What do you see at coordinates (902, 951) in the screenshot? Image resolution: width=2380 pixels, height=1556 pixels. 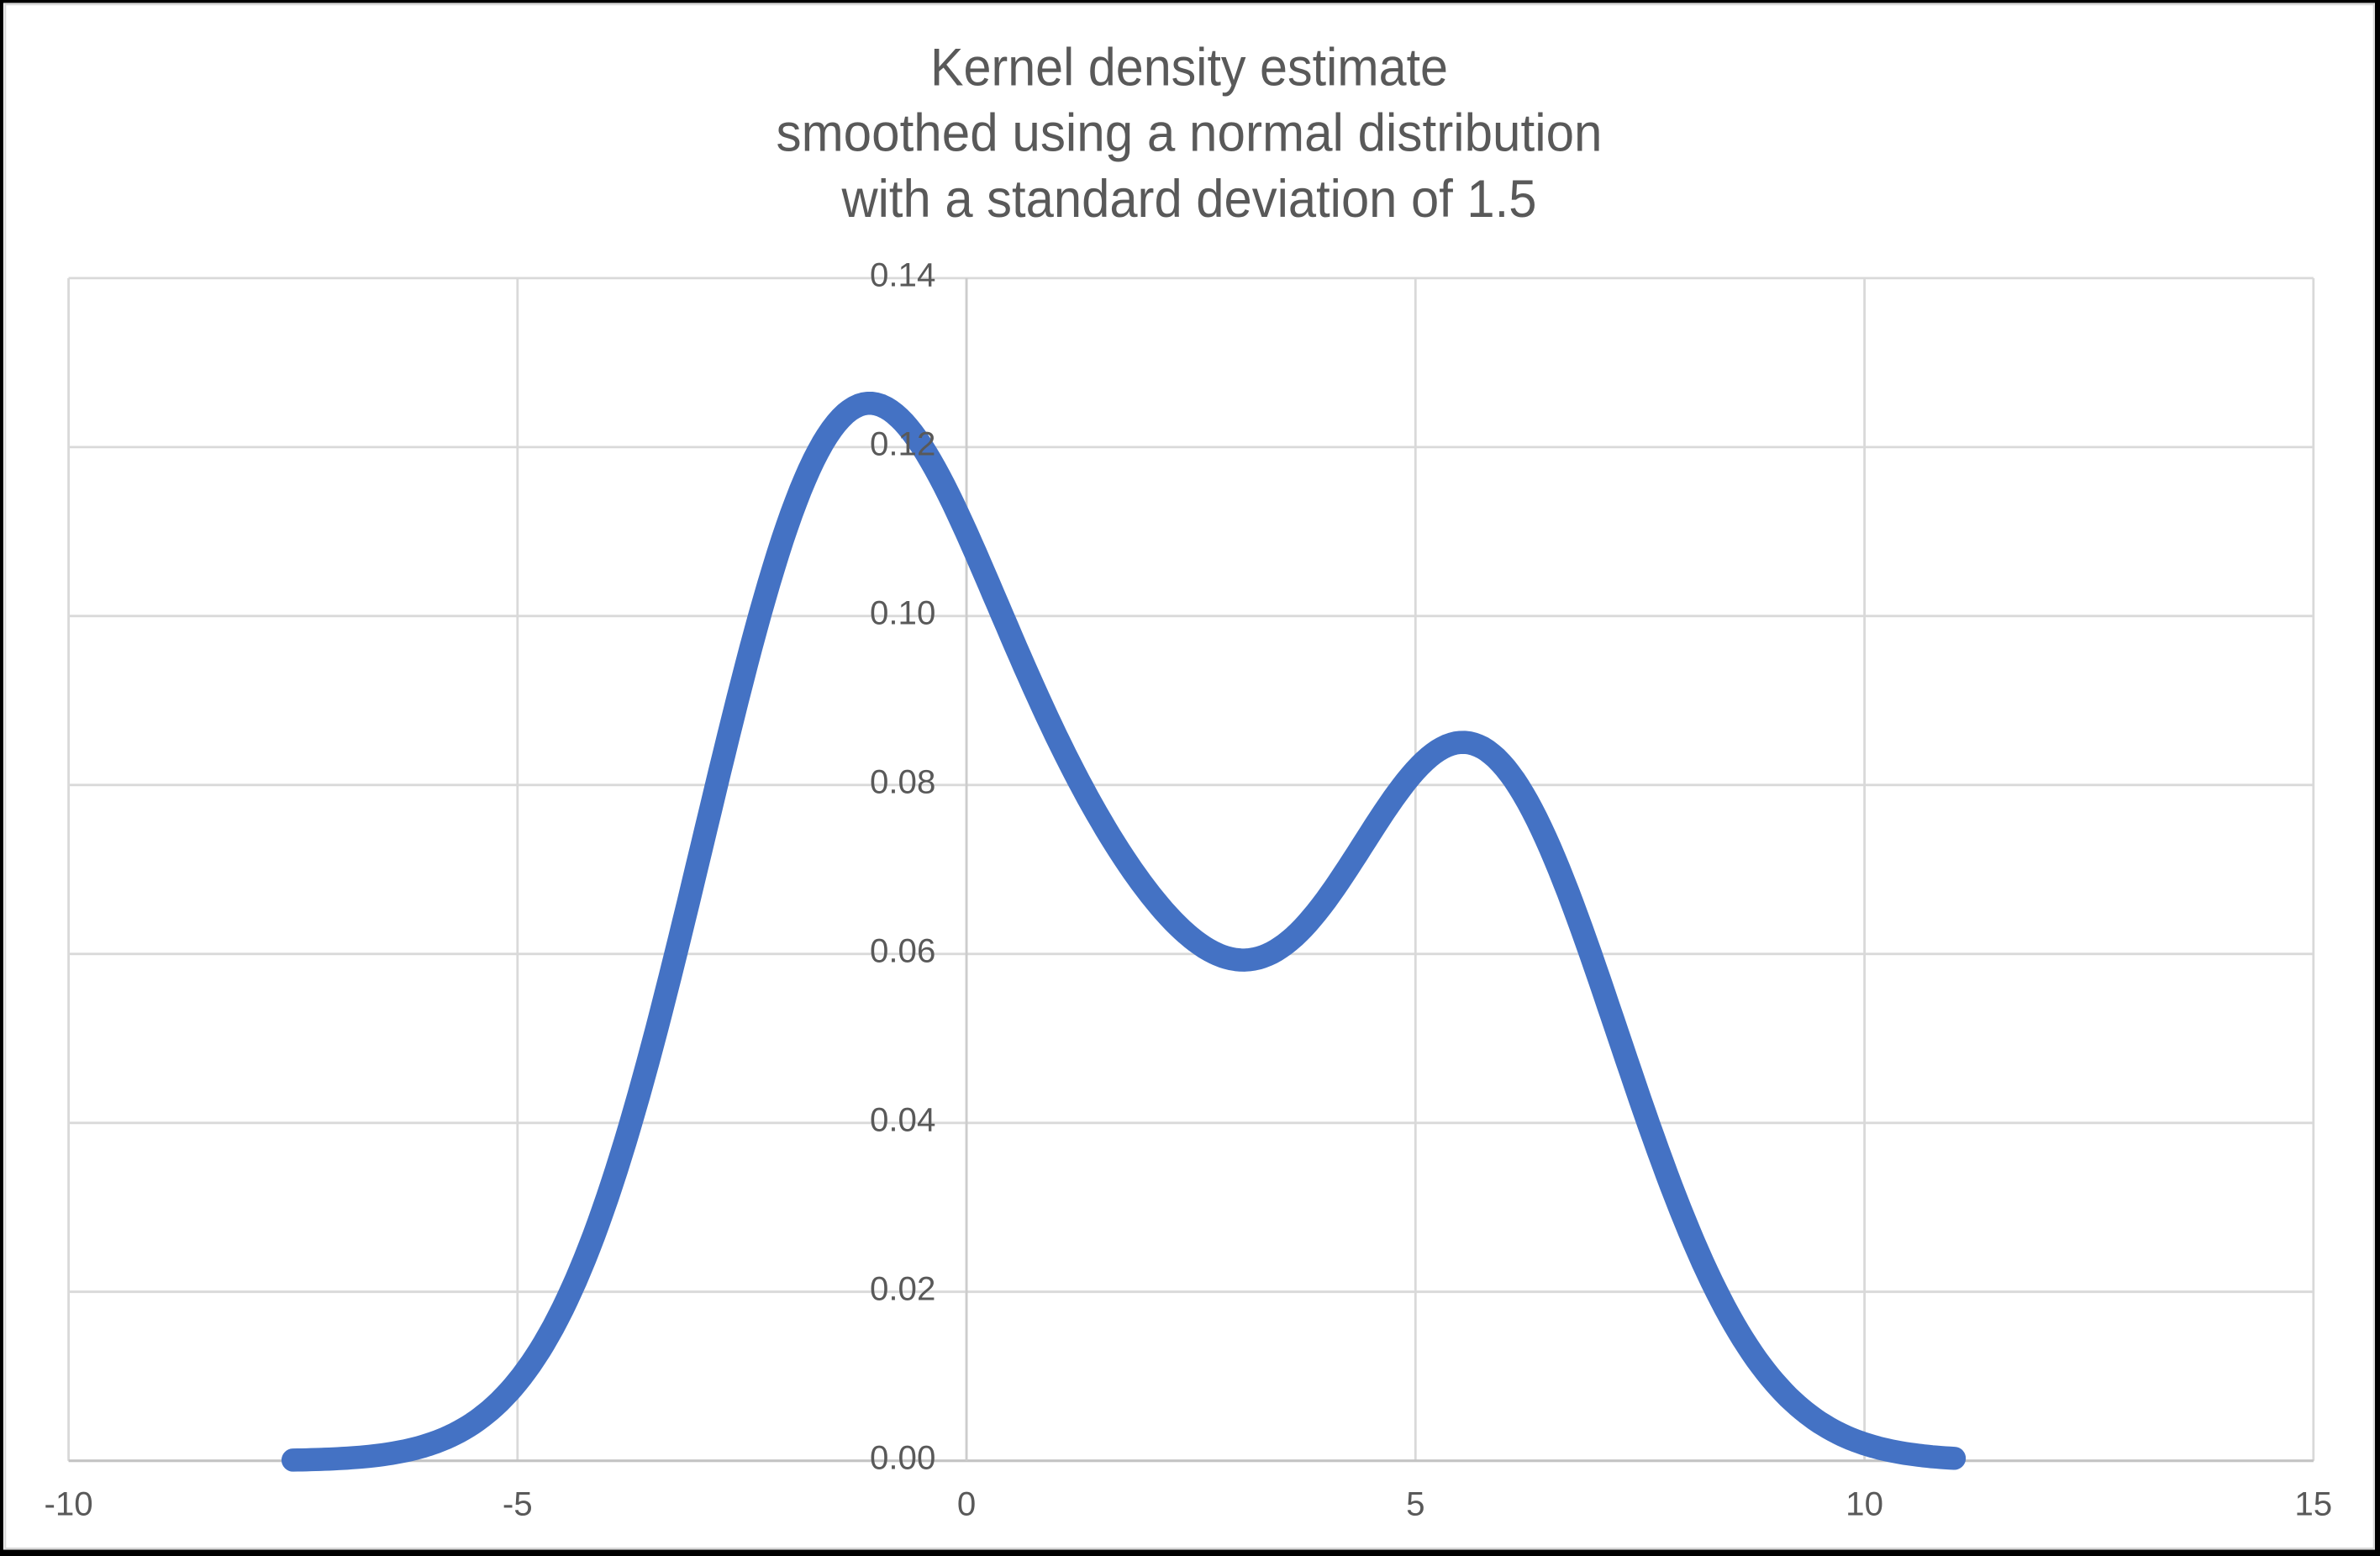 I see `svg-text: 0.06` at bounding box center [902, 951].